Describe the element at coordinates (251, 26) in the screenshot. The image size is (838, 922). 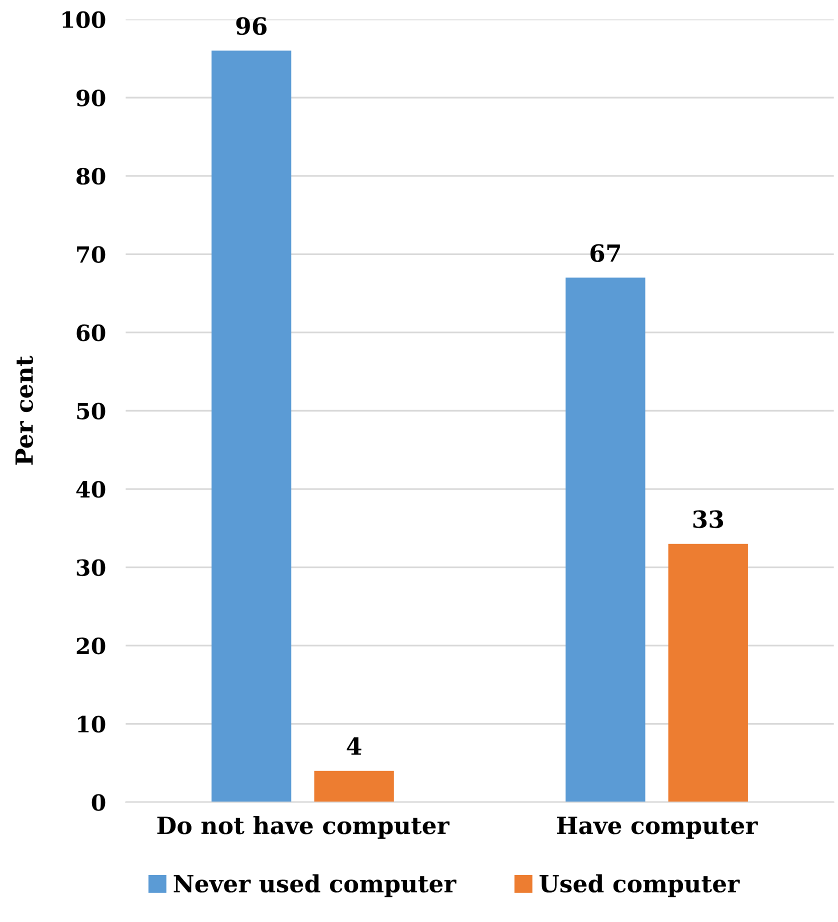
I see `data-label: 96` at that location.